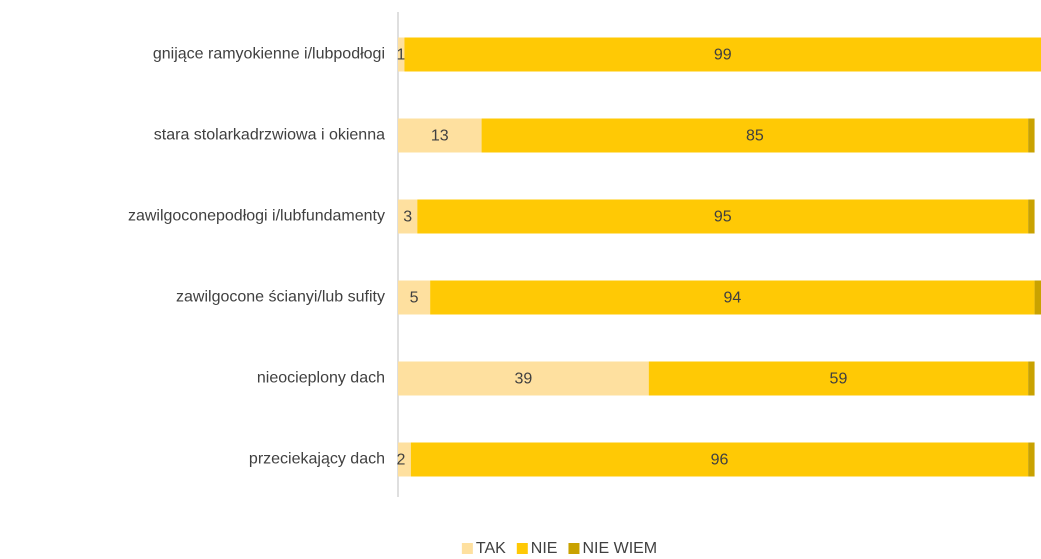 Image resolution: width=1041 pixels, height=559 pixels. What do you see at coordinates (269, 135) in the screenshot?
I see `category-label: stara stolarkadrzwiowa i okienna` at bounding box center [269, 135].